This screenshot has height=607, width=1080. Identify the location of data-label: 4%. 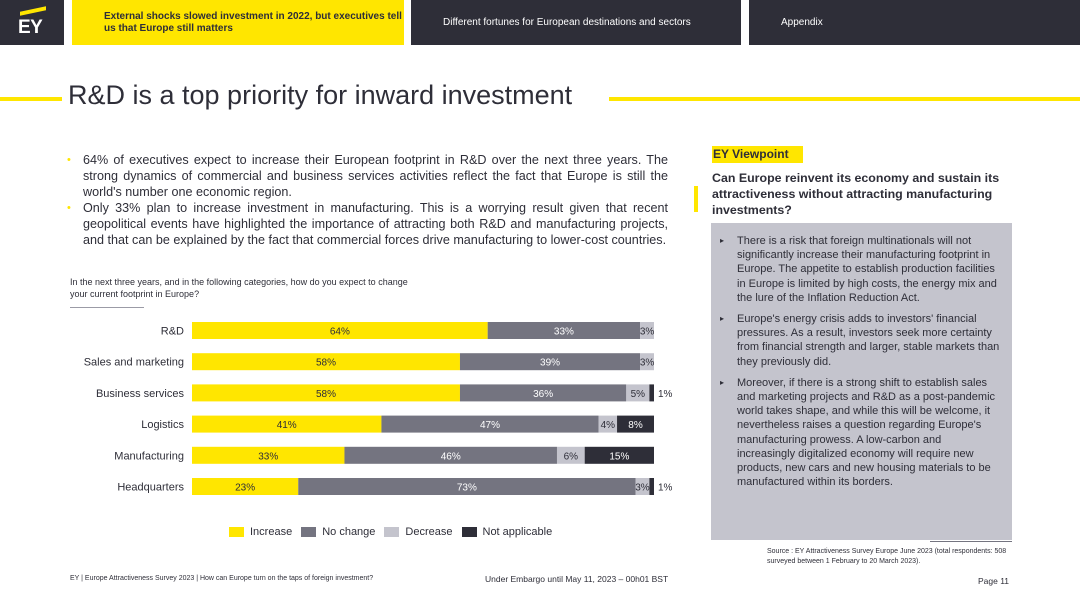
(608, 425).